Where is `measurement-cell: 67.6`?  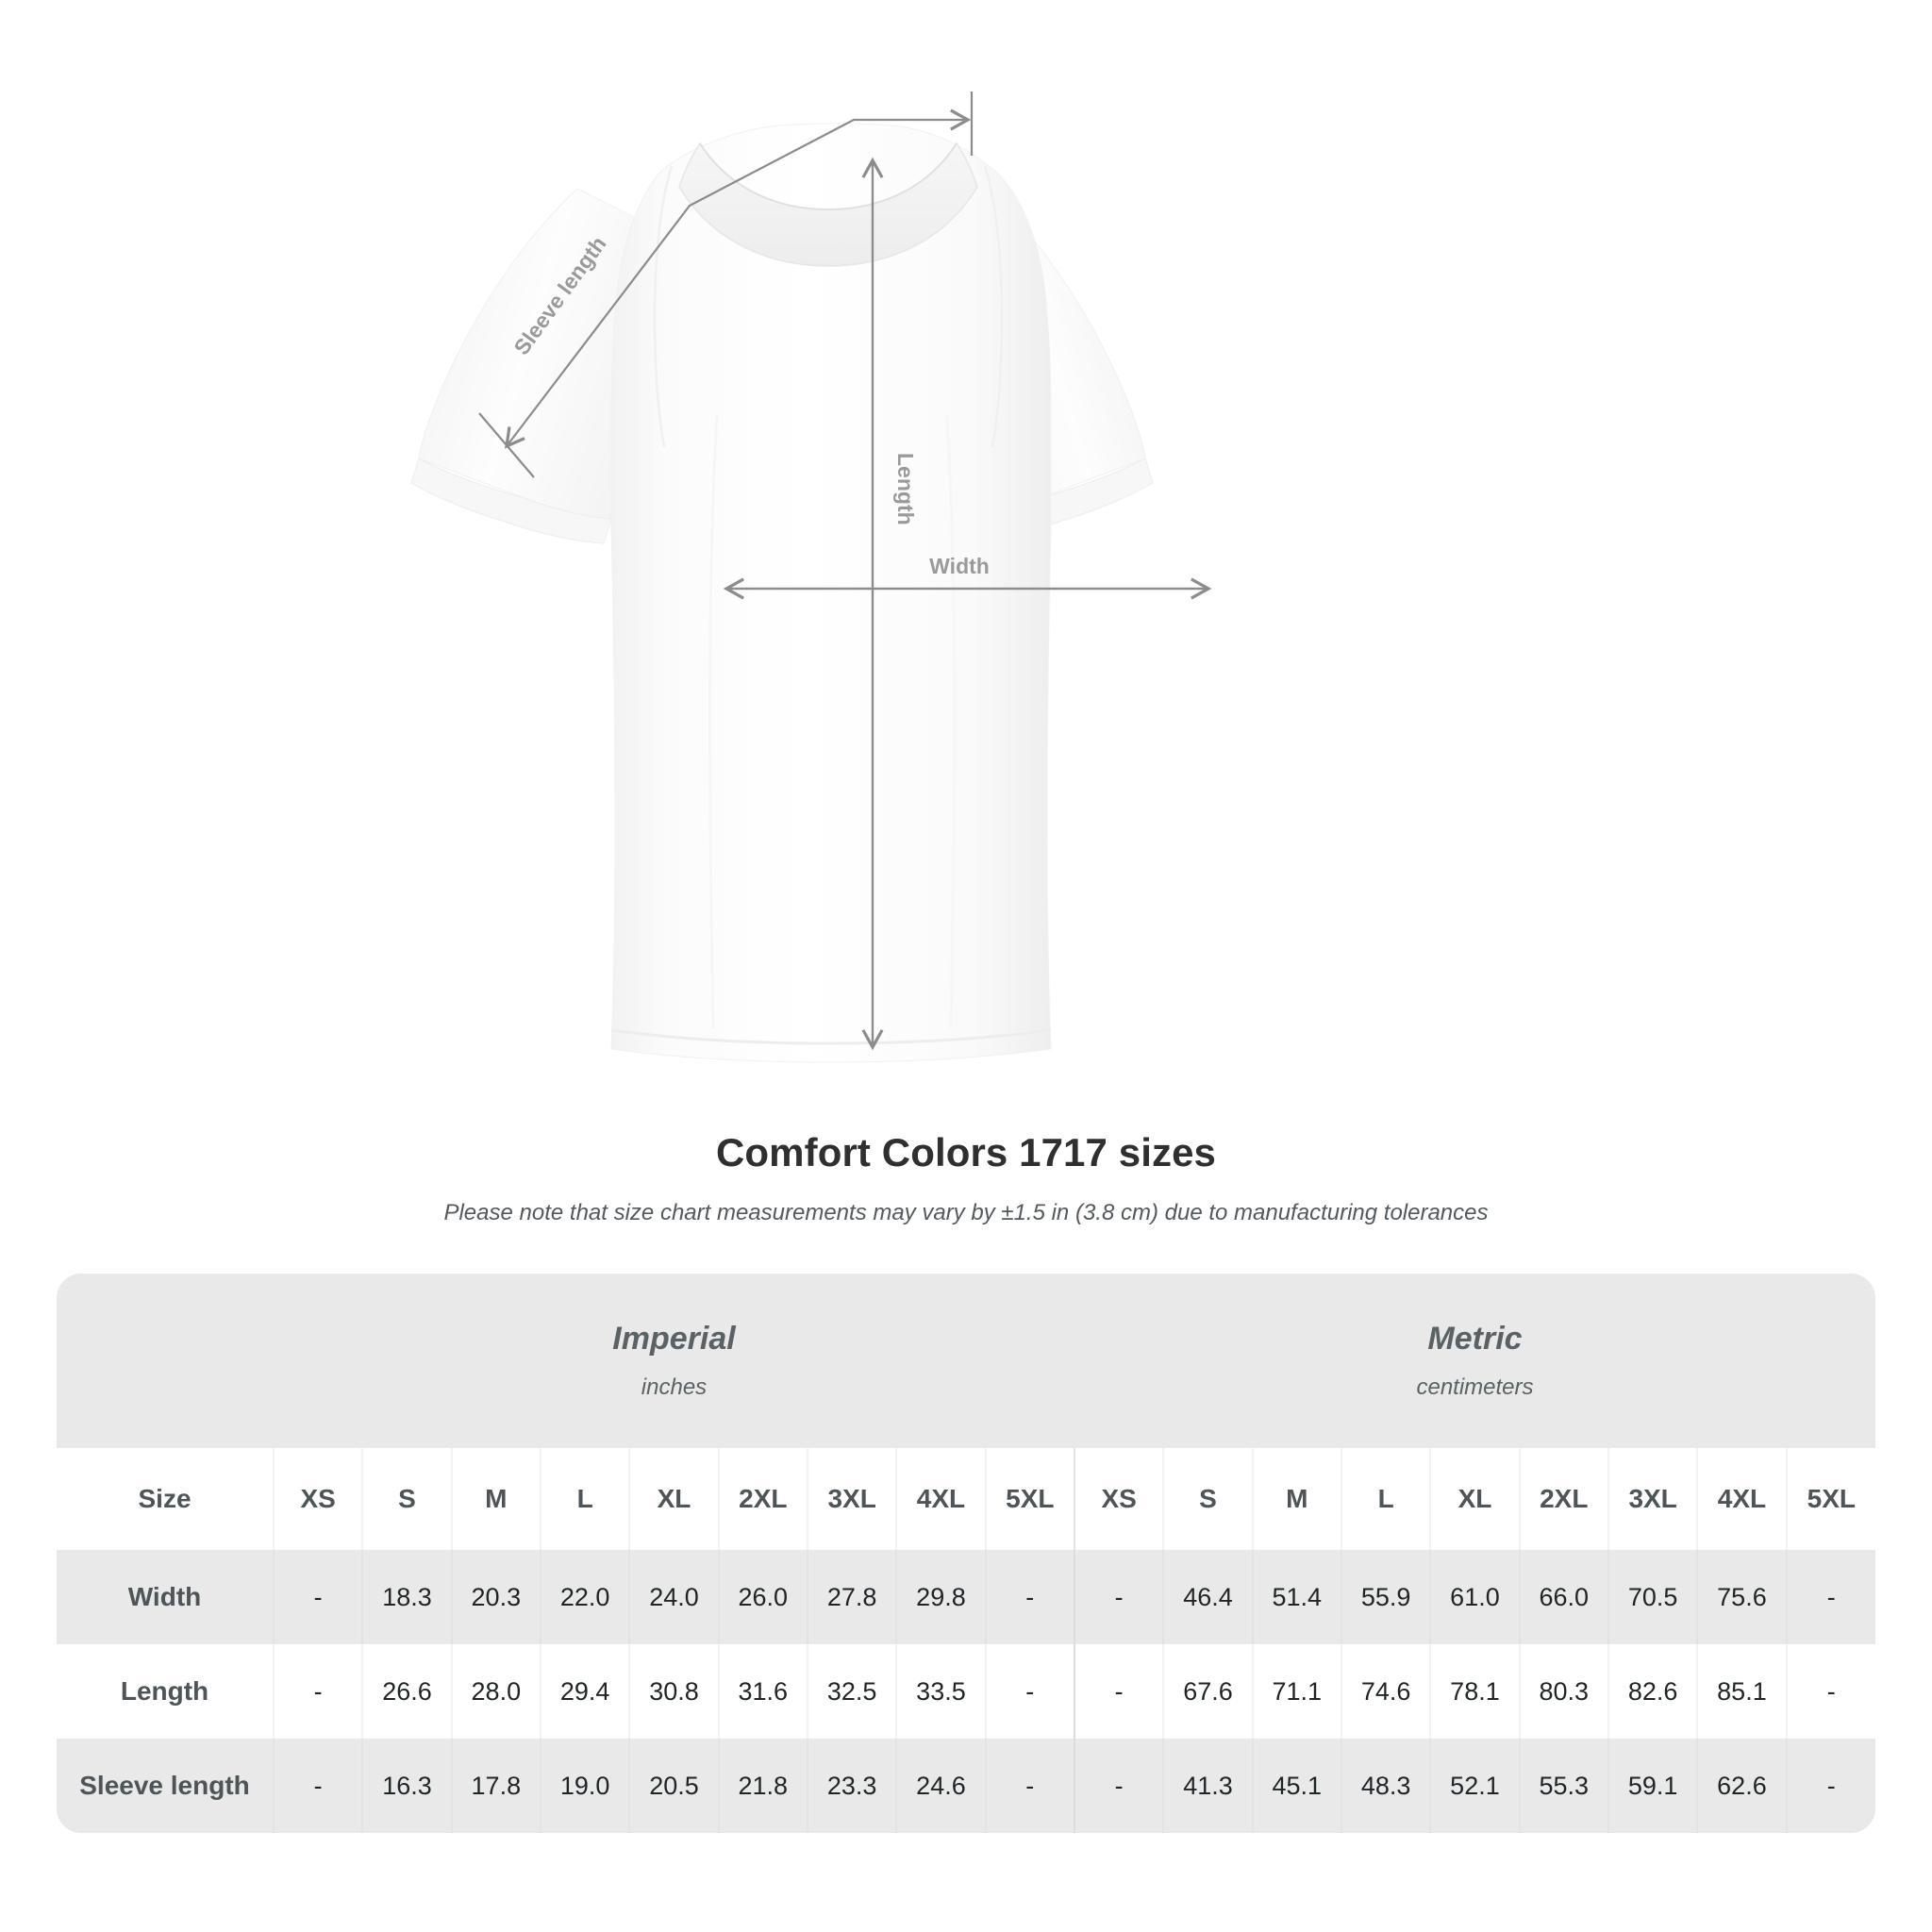
measurement-cell: 67.6 is located at coordinates (1207, 1692).